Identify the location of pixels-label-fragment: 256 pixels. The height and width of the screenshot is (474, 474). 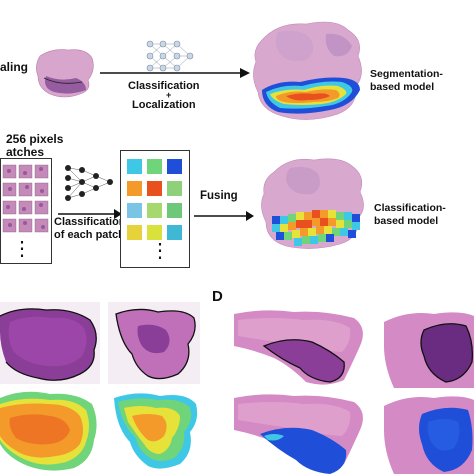
(35, 139).